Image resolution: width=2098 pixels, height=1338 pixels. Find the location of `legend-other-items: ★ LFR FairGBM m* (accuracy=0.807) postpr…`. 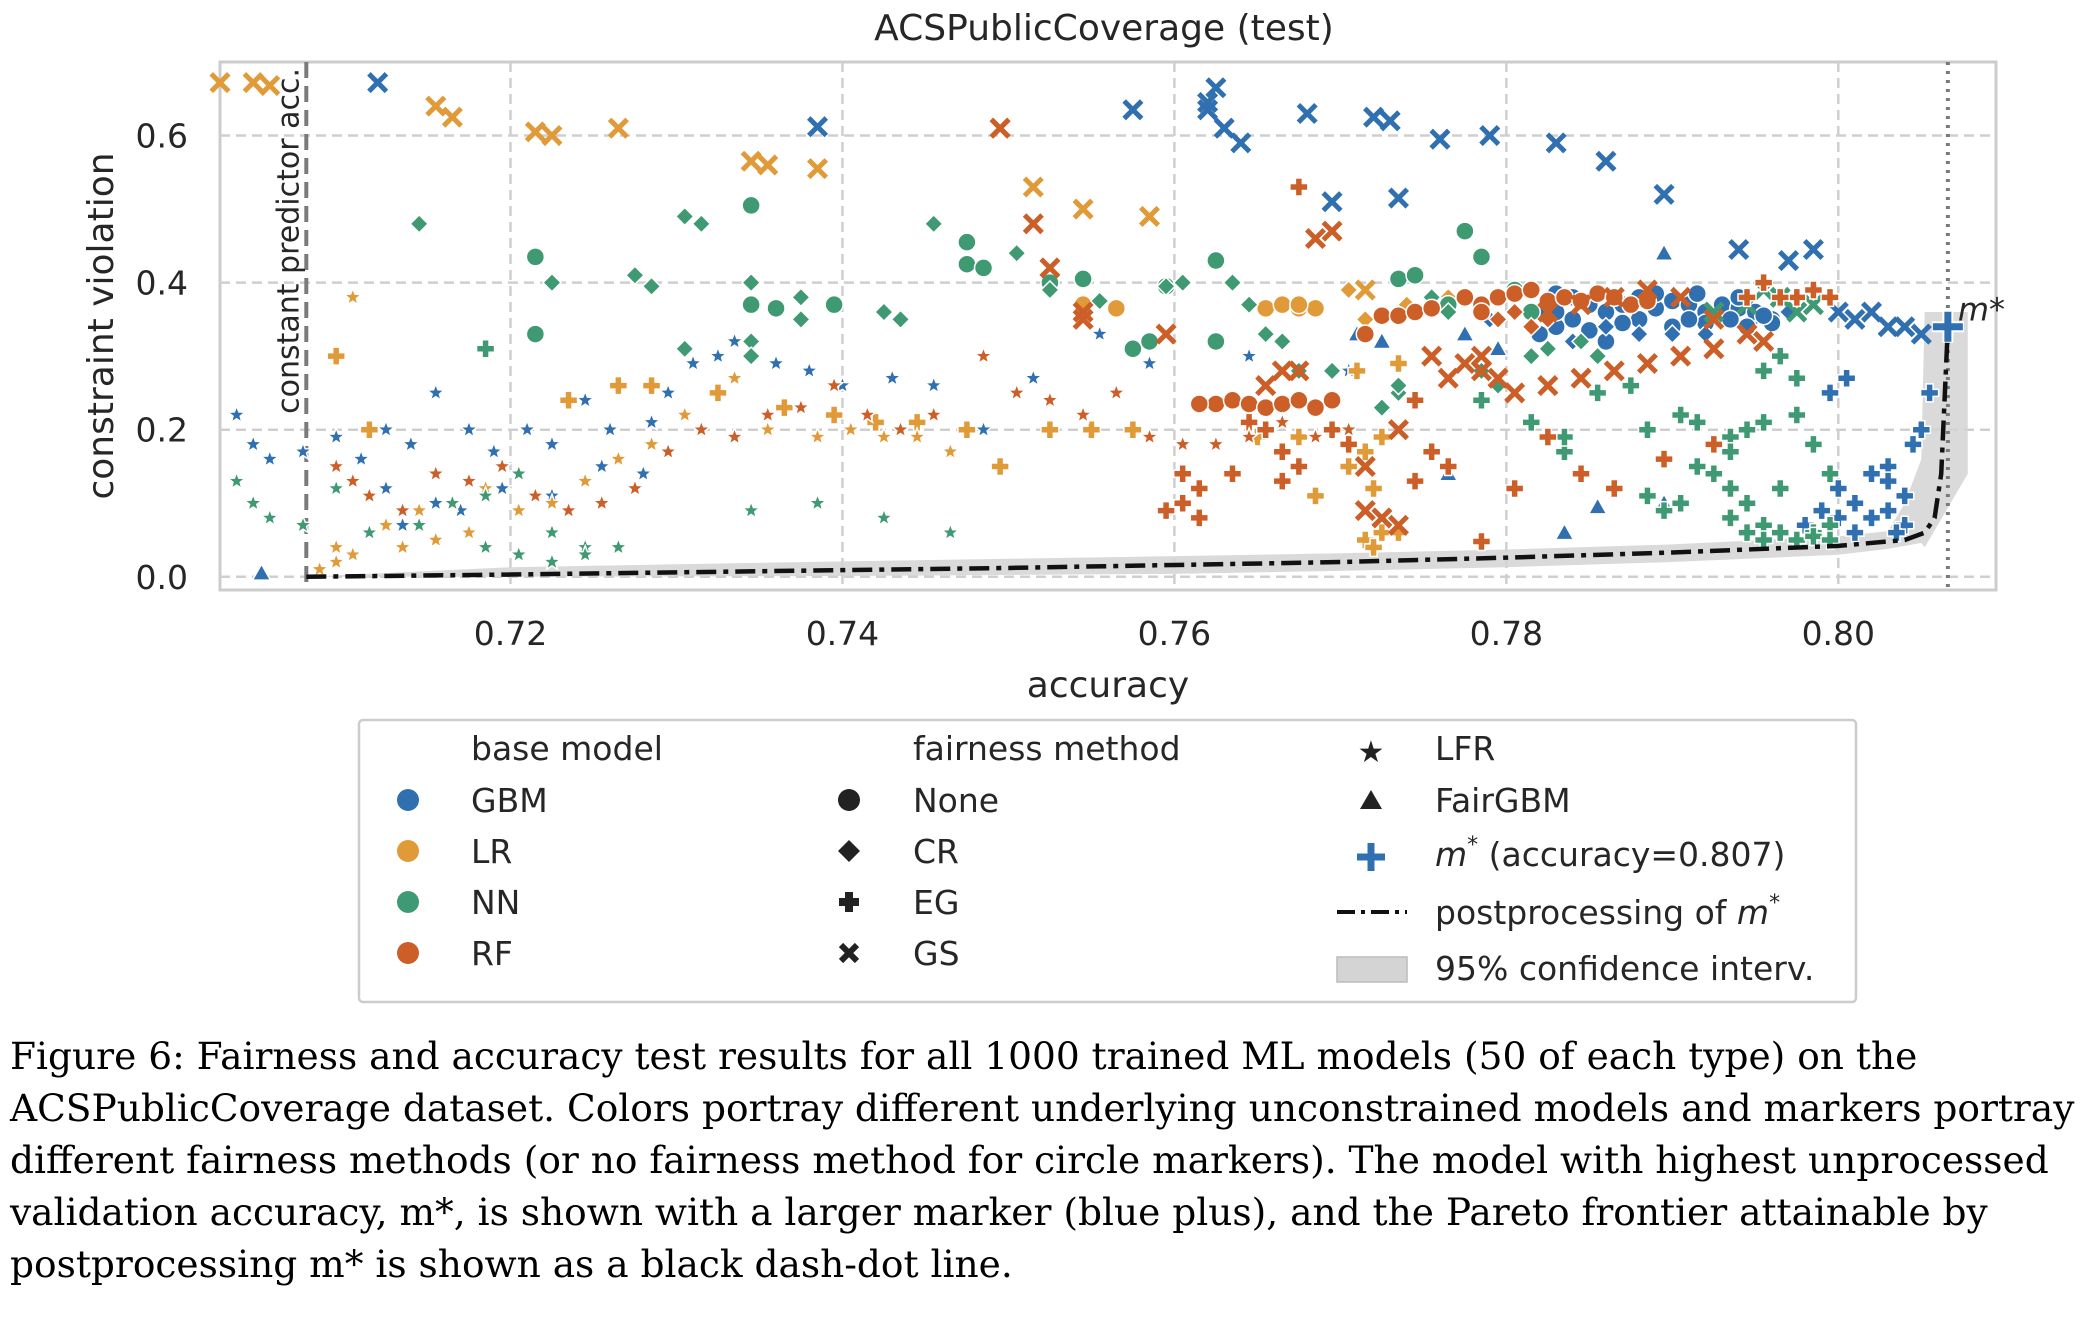

legend-other-items: ★ LFR FairGBM m* (accuracy=0.807) postpr… is located at coordinates (1575, 858).